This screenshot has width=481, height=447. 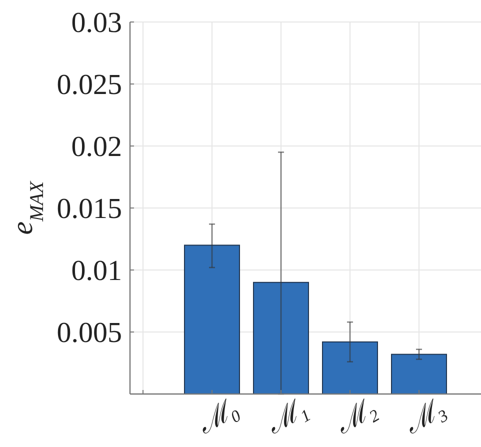 I want to click on y-tick-label: 0.01, so click(x=96, y=271).